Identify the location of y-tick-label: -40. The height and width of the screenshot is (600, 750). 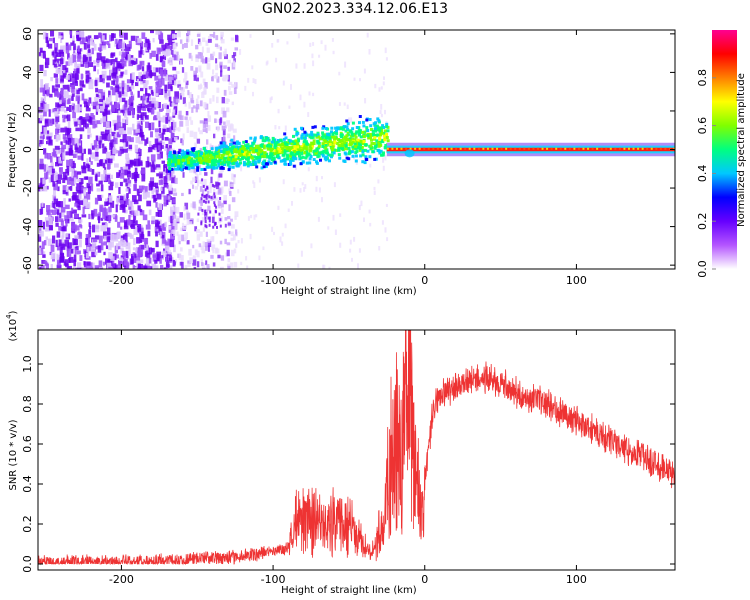
(27, 227).